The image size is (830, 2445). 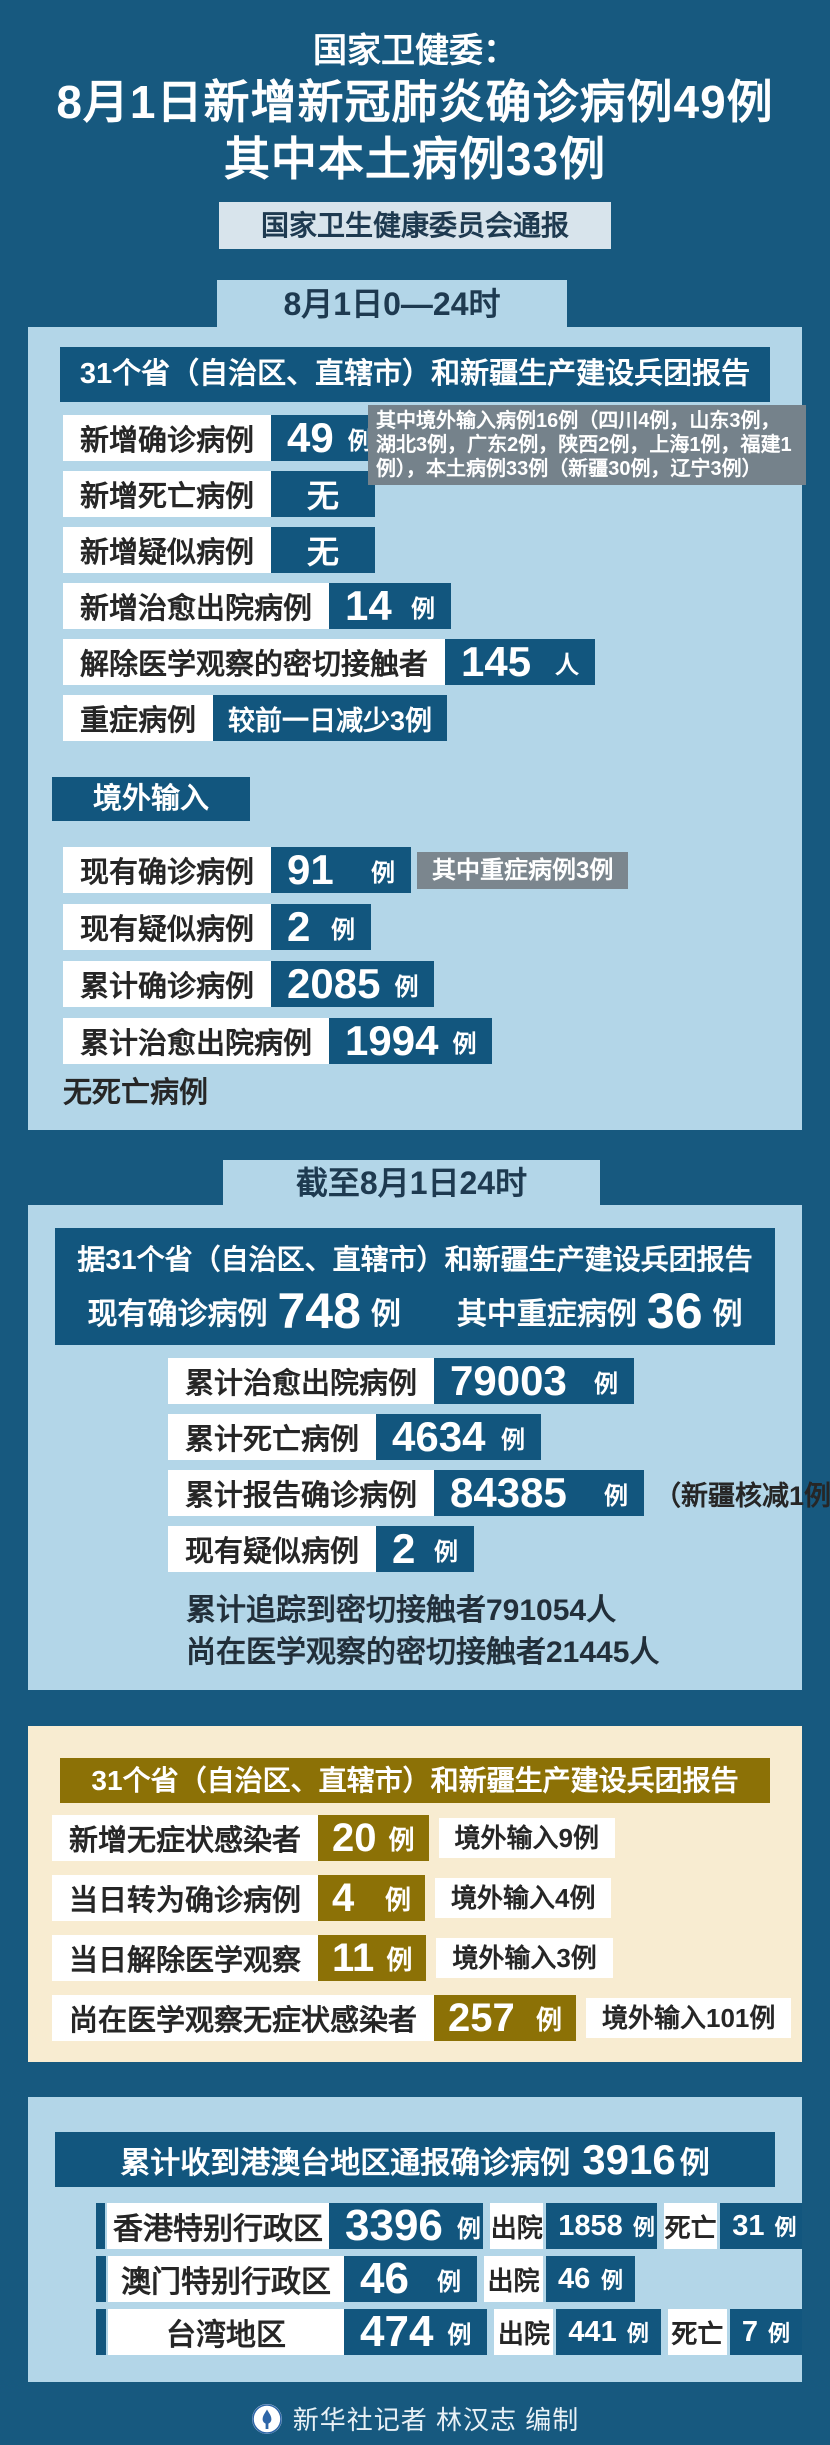 I want to click on stat-label: 当日解除医学观察, so click(x=185, y=1958).